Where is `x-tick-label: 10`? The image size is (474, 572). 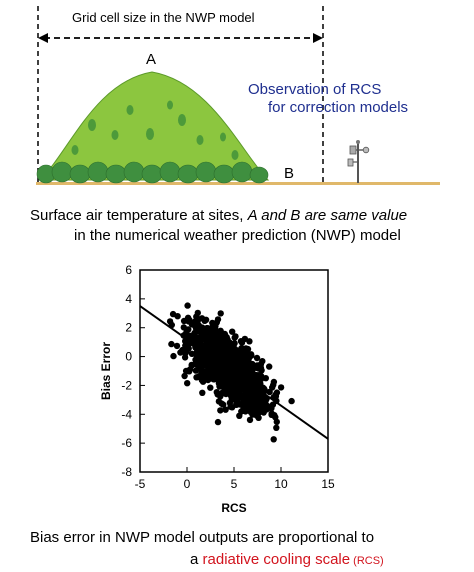
x-tick-label: 10 is located at coordinates (281, 484).